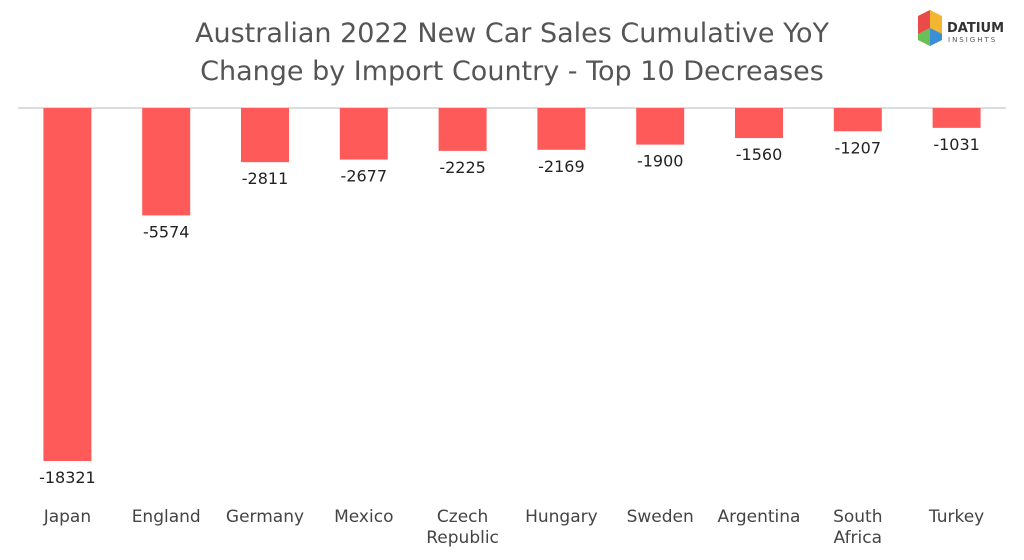 The height and width of the screenshot is (560, 1024). What do you see at coordinates (67, 284) in the screenshot?
I see `bar-japan` at bounding box center [67, 284].